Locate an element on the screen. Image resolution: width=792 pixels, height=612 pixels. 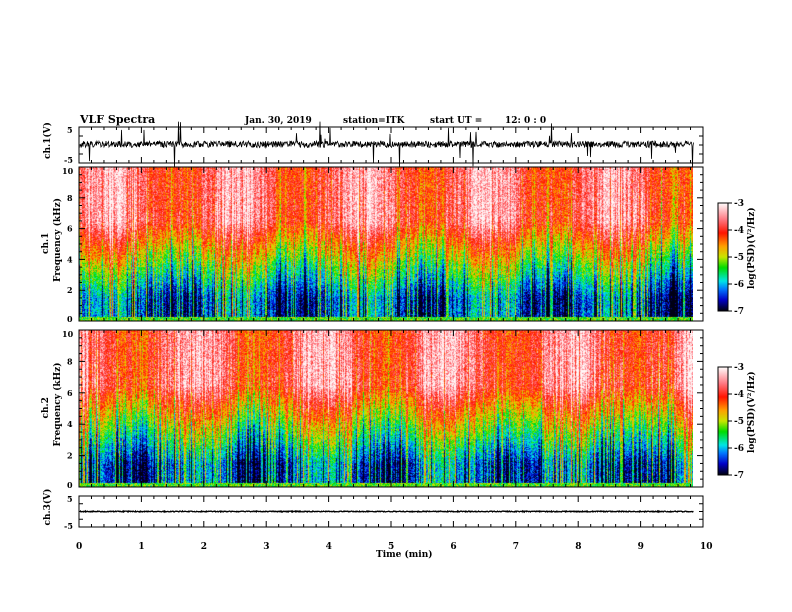
ch1-colorbar is located at coordinates (723, 257).